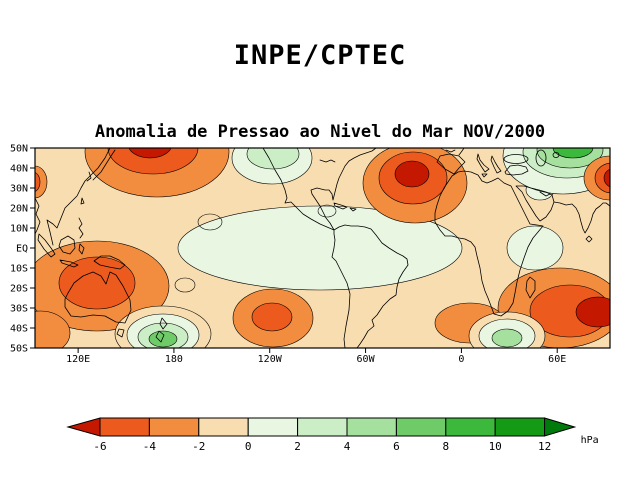  What do you see at coordinates (69, 263) in the screenshot?
I see `coast-java` at bounding box center [69, 263].